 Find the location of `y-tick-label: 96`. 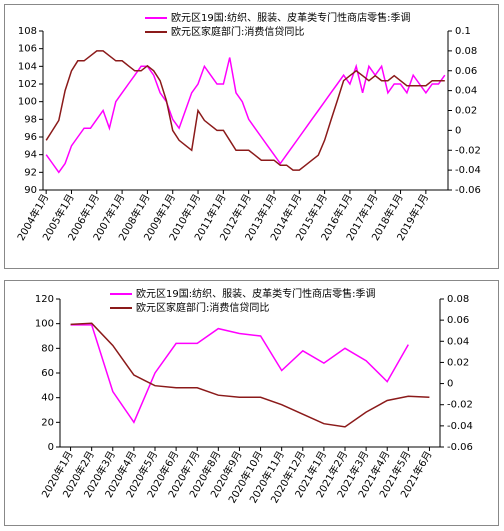

y-tick-label: 96 is located at coordinates (30, 137).